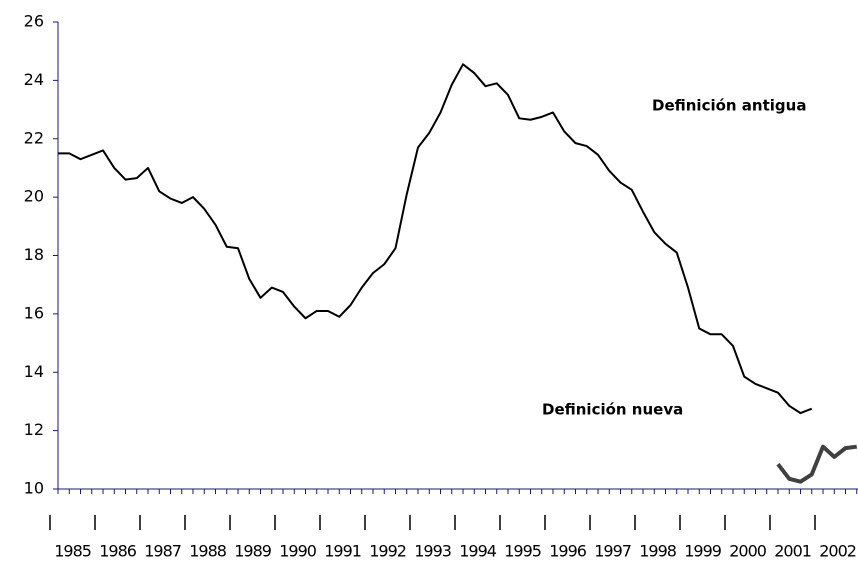 The image size is (858, 564). I want to click on x-tick-label: 1989, so click(253, 551).